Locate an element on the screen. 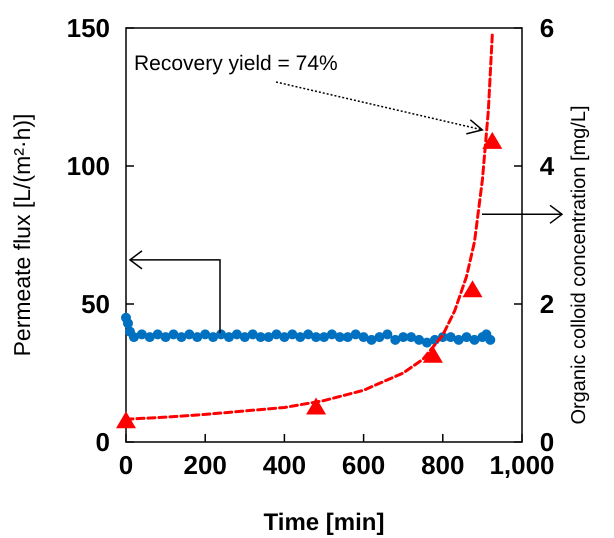 The height and width of the screenshot is (538, 614). y2-tick-label: 2 is located at coordinates (547, 304).